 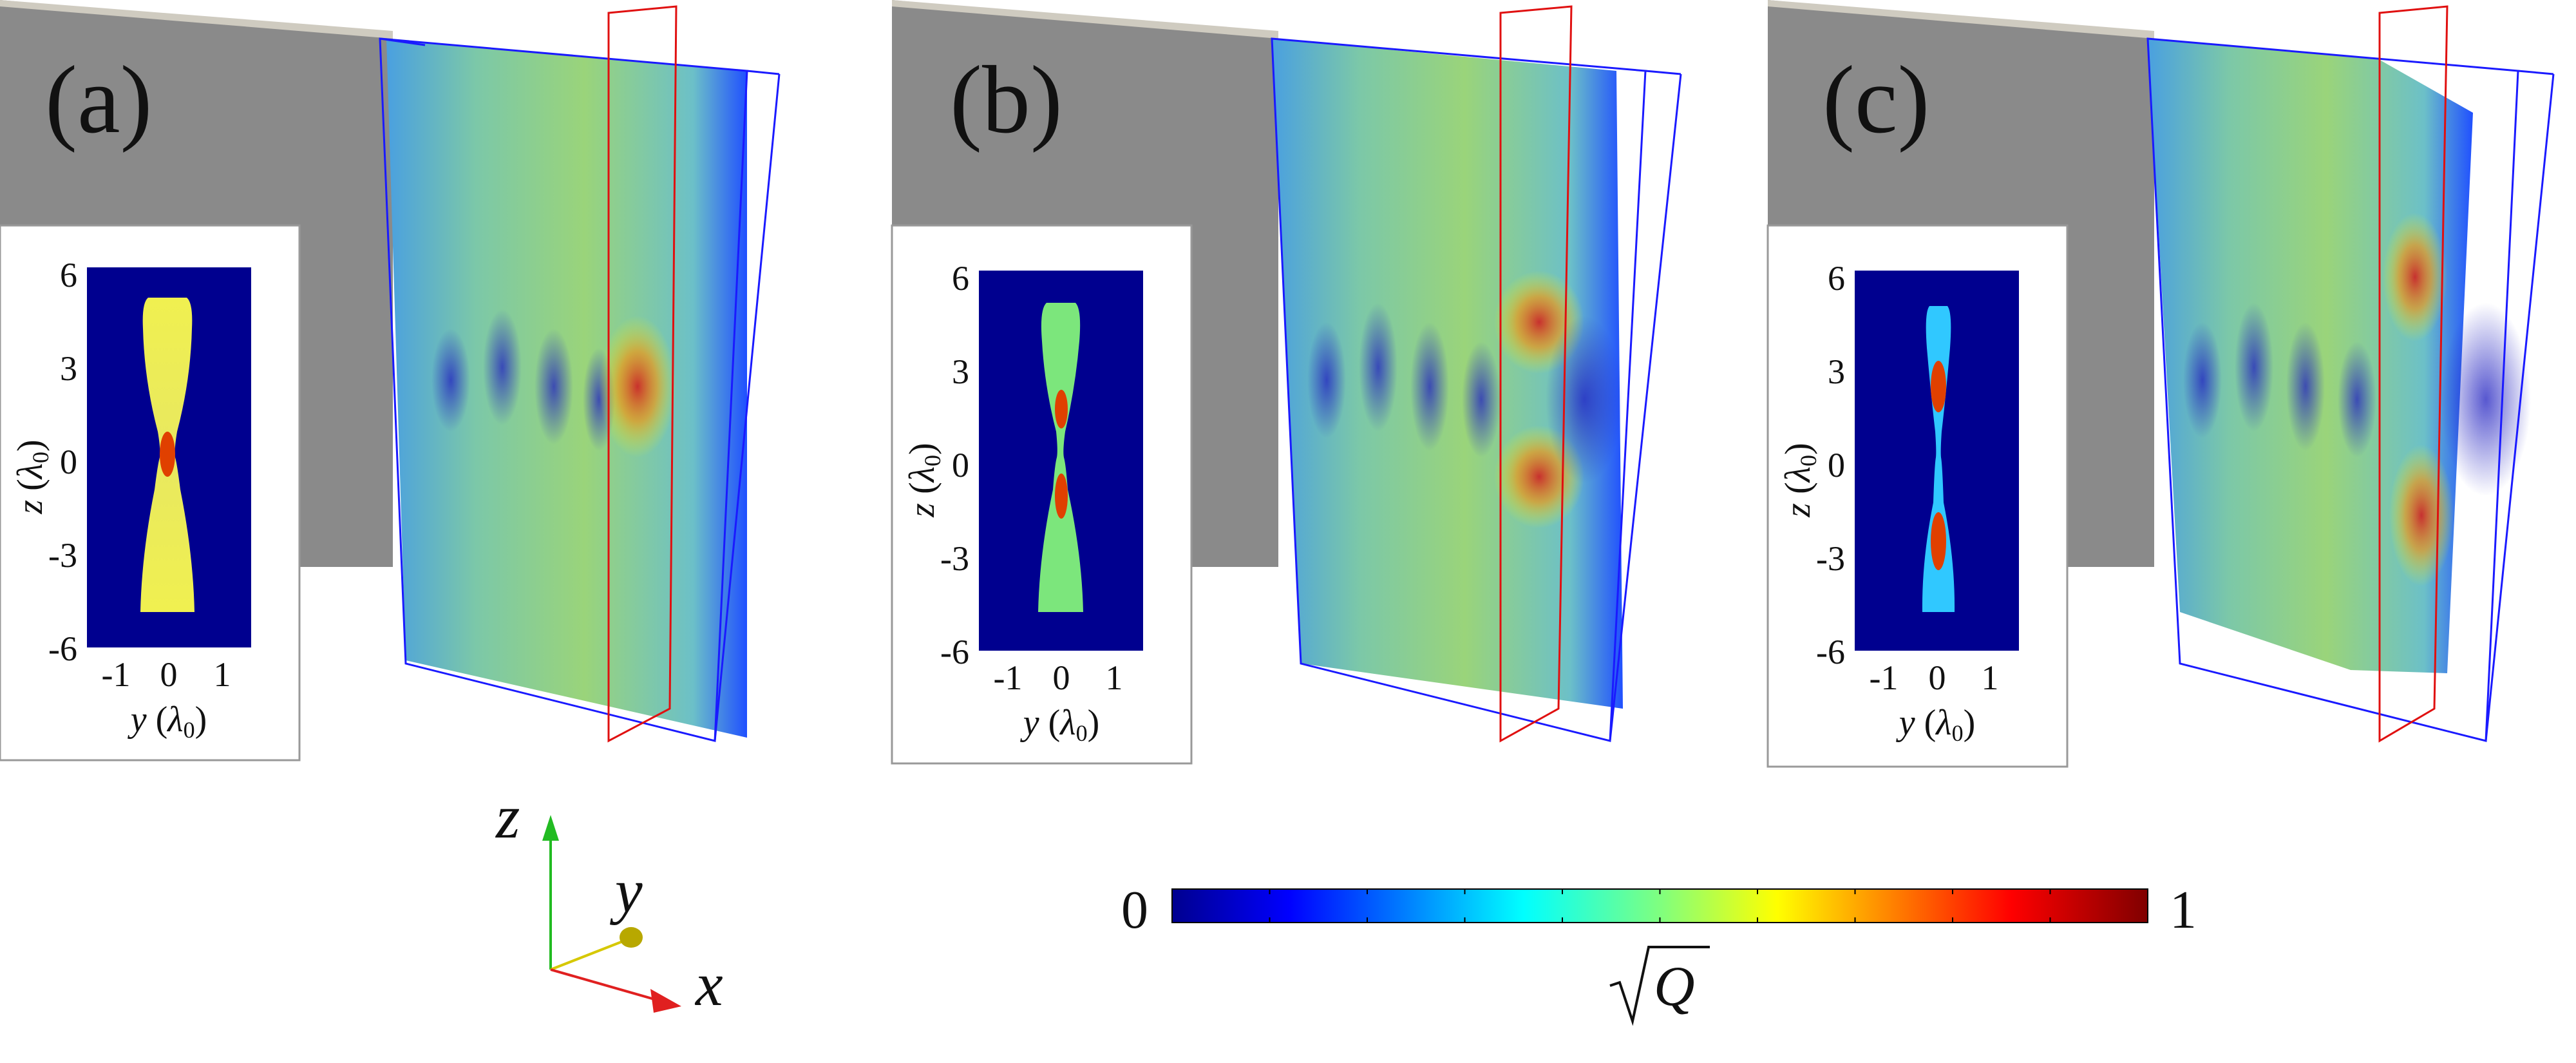 I want to click on y-axis-line, so click(x=589, y=954).